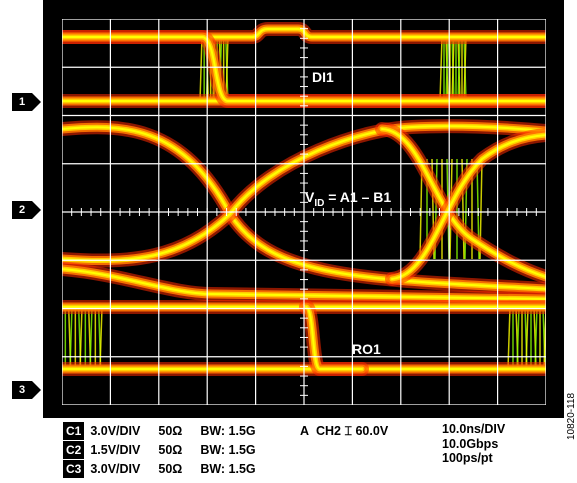  Describe the element at coordinates (304, 284) in the screenshot. I see `vid-settle-trace` at that location.